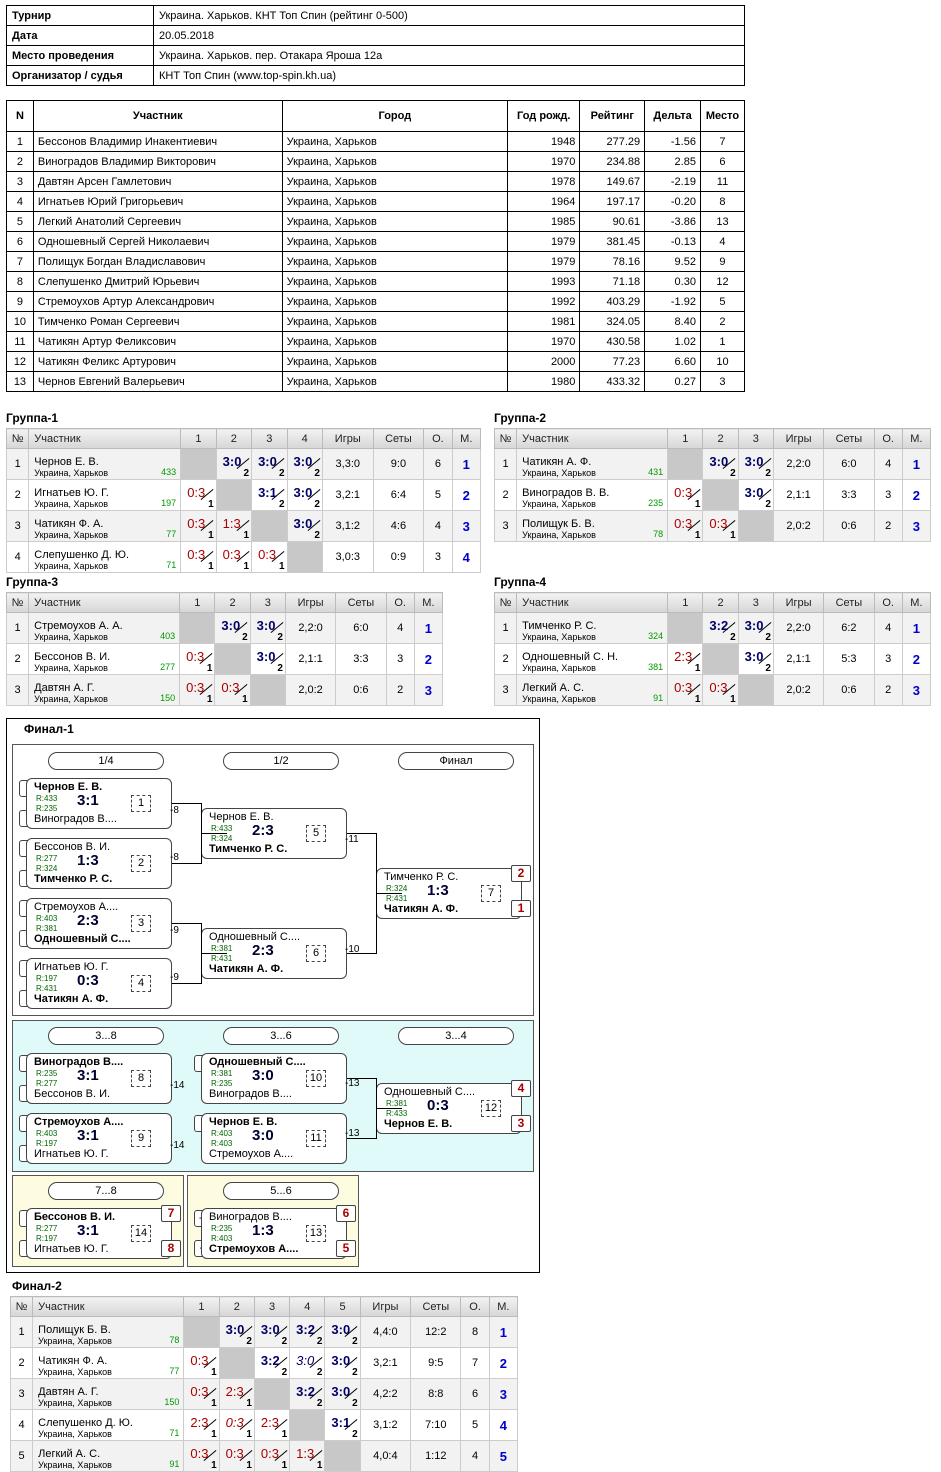 The image size is (941, 1472). Describe the element at coordinates (720, 628) in the screenshot. I see `match-score-cell: 3:2 2` at that location.